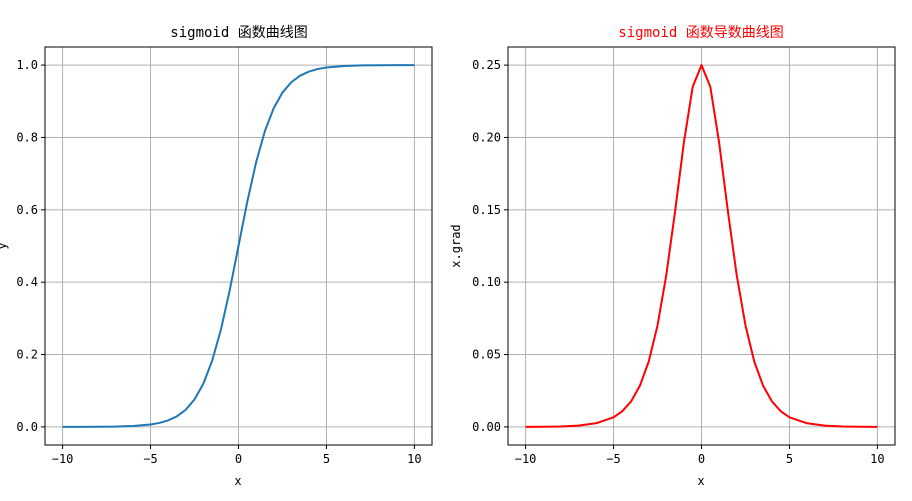 This screenshot has height=501, width=912. What do you see at coordinates (701, 459) in the screenshot?
I see `derivative-x-tick-label: 0` at bounding box center [701, 459].